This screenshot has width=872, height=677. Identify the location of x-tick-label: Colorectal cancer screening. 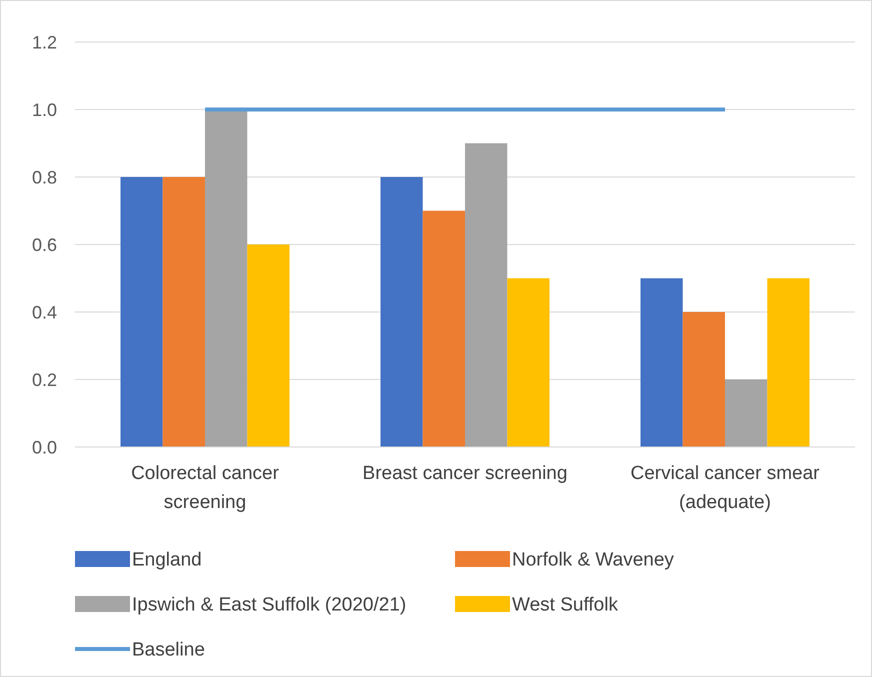
(205, 488).